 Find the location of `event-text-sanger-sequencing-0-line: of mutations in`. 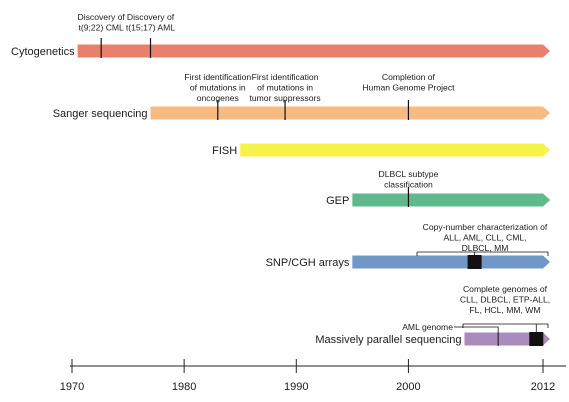

event-text-sanger-sequencing-0-line: of mutations in is located at coordinates (218, 88).